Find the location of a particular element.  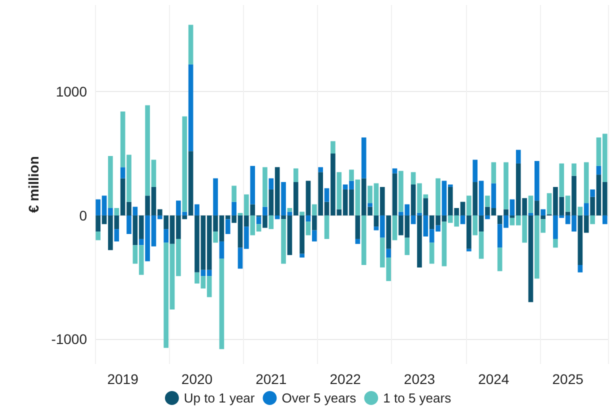

y-tick-label: 1000 is located at coordinates (72, 92).